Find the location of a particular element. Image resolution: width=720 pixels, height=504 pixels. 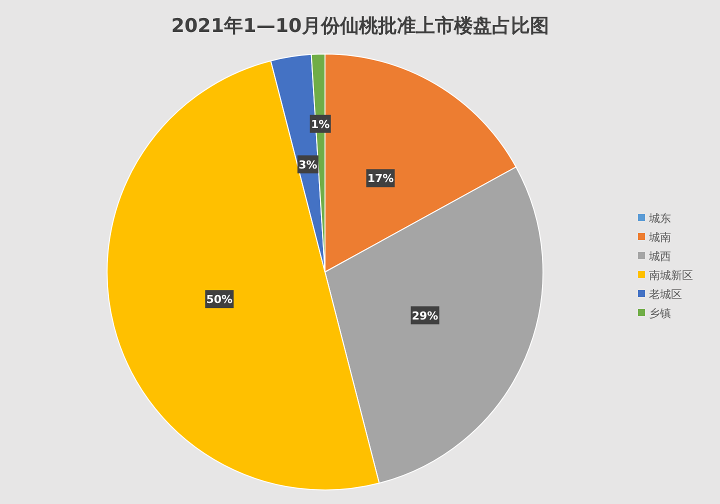

legend-label: 城东 is located at coordinates (659, 218).